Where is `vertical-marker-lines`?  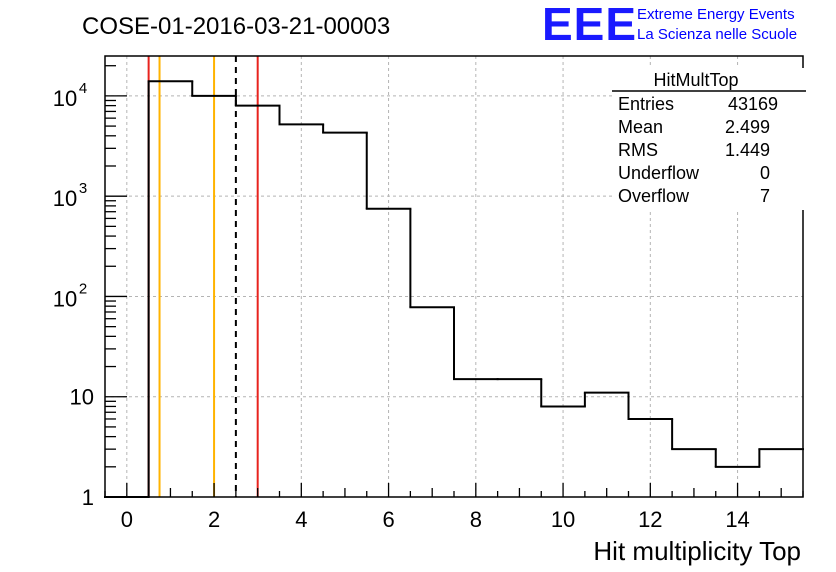
vertical-marker-lines is located at coordinates (203, 276).